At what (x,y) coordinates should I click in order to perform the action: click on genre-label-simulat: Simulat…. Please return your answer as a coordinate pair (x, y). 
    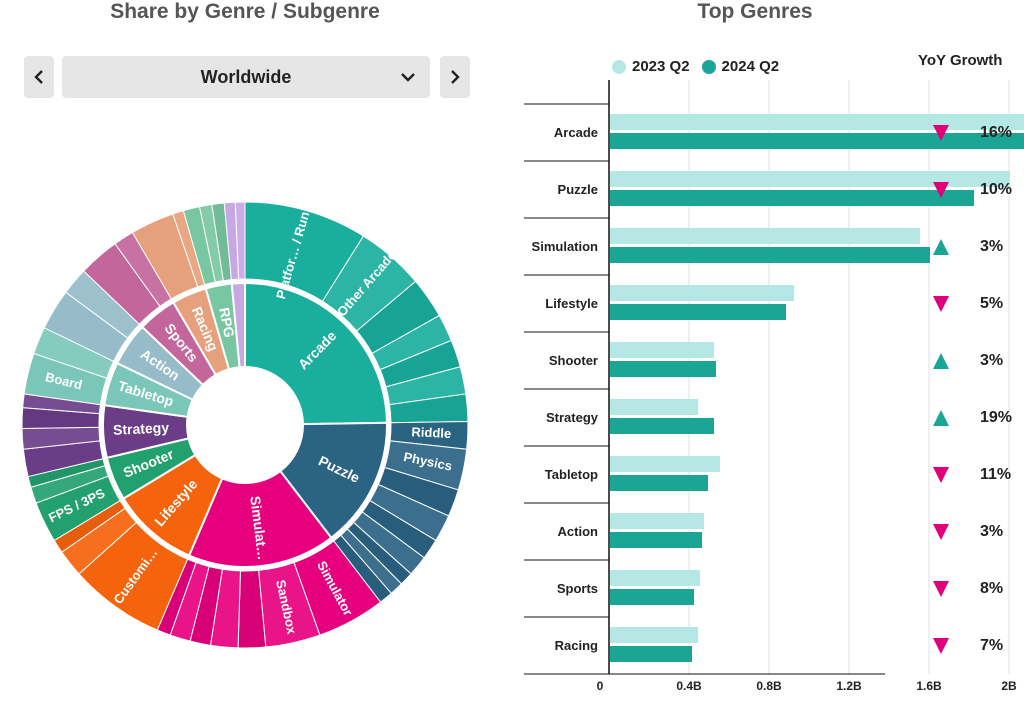
    Looking at the image, I should click on (259, 528).